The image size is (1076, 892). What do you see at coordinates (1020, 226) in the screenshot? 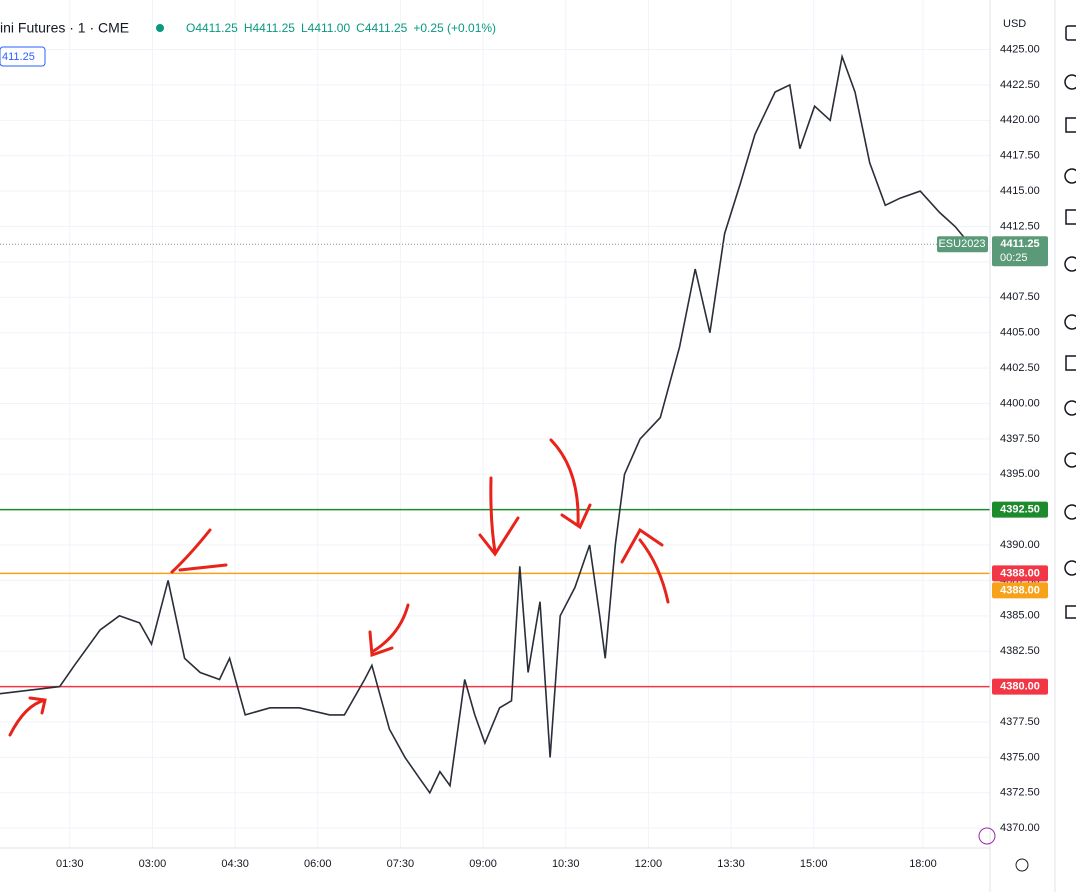
I see `y-tick-label: 4412.50` at bounding box center [1020, 226].